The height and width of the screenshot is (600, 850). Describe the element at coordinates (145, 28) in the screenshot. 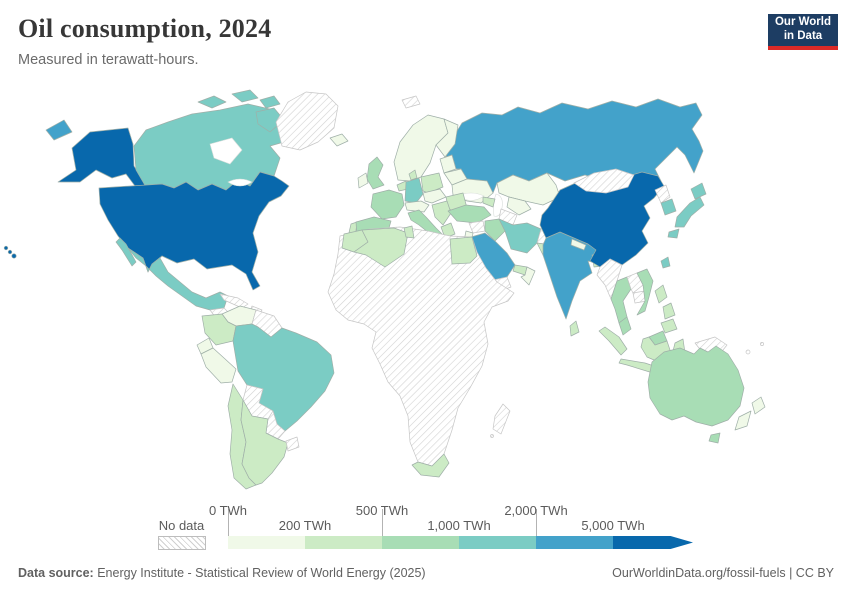

I see `page-title: Oil consumption, 2024` at that location.